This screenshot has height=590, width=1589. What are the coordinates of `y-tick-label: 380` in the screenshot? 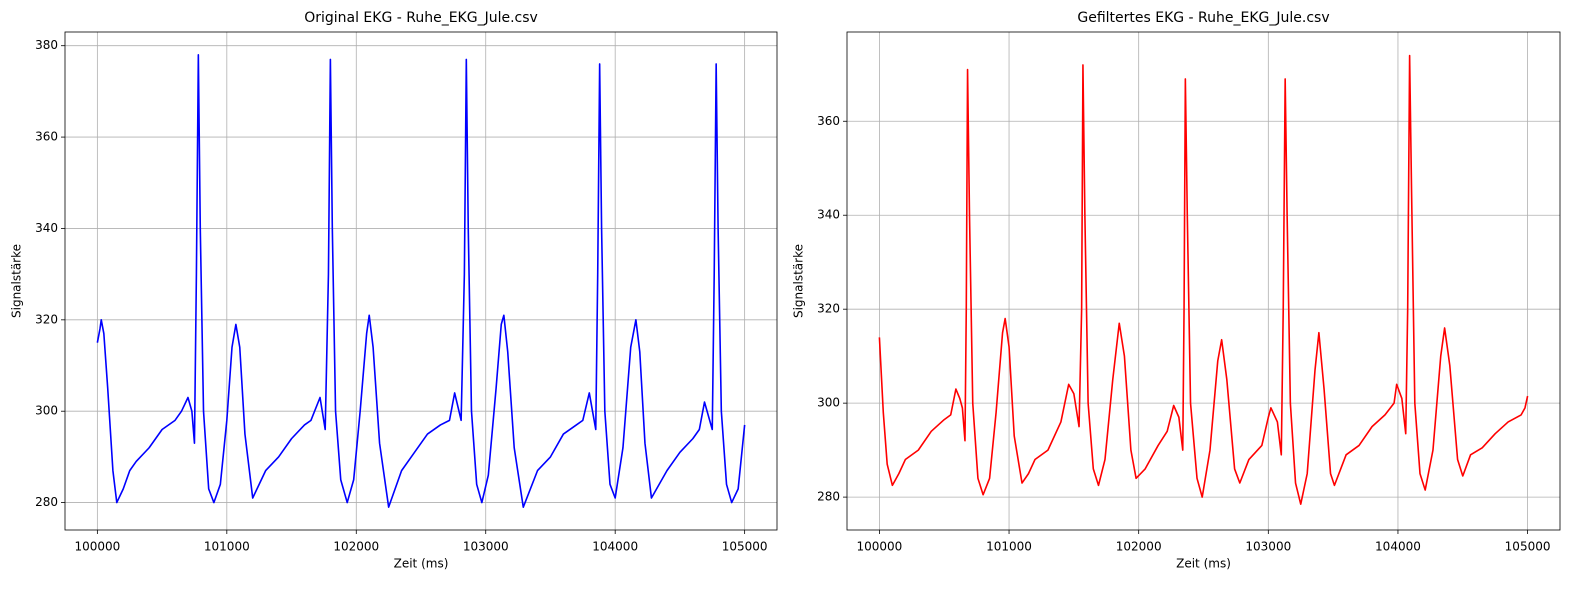 It's located at (46, 45).